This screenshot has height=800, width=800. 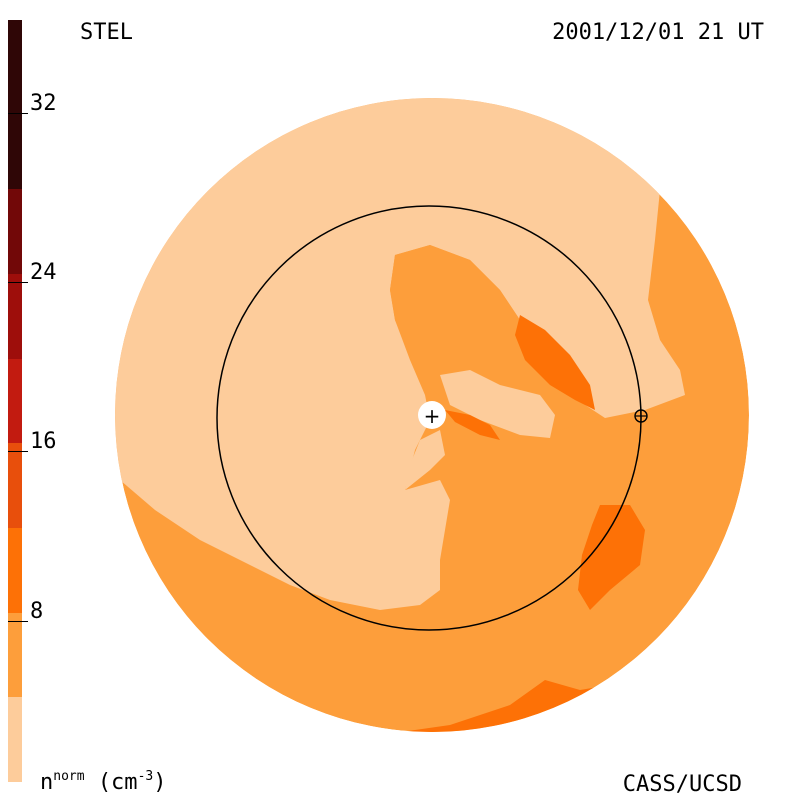 I want to click on units-label: nnorm (cm-3), so click(x=103, y=782).